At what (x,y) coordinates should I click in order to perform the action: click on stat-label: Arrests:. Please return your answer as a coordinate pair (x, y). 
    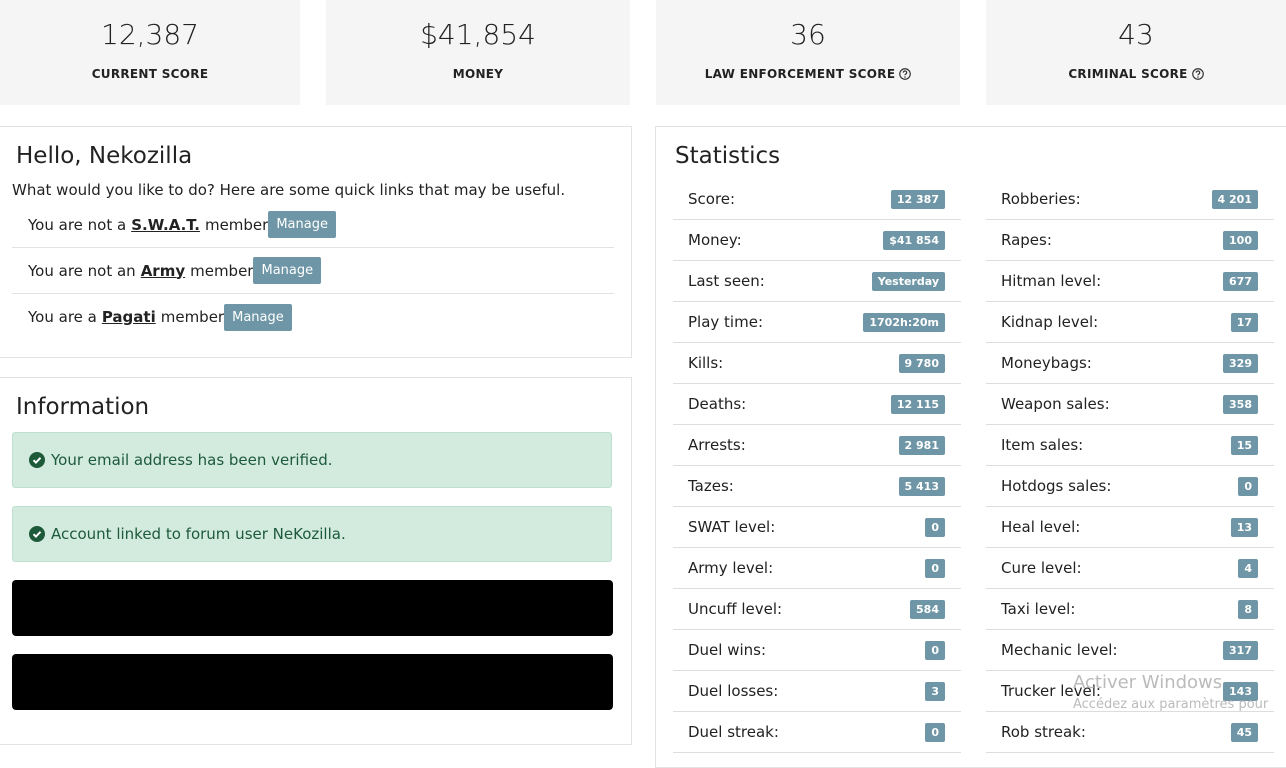
    Looking at the image, I should click on (717, 445).